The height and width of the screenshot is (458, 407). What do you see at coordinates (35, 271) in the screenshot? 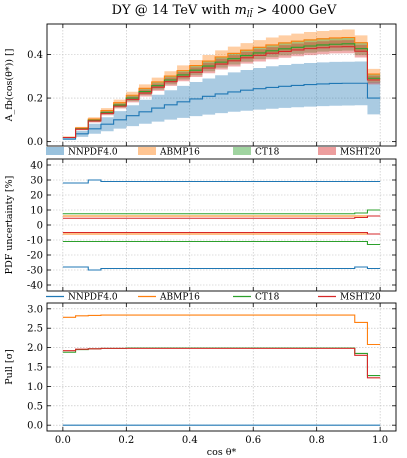
I see `y-tick-label: -30` at bounding box center [35, 271].